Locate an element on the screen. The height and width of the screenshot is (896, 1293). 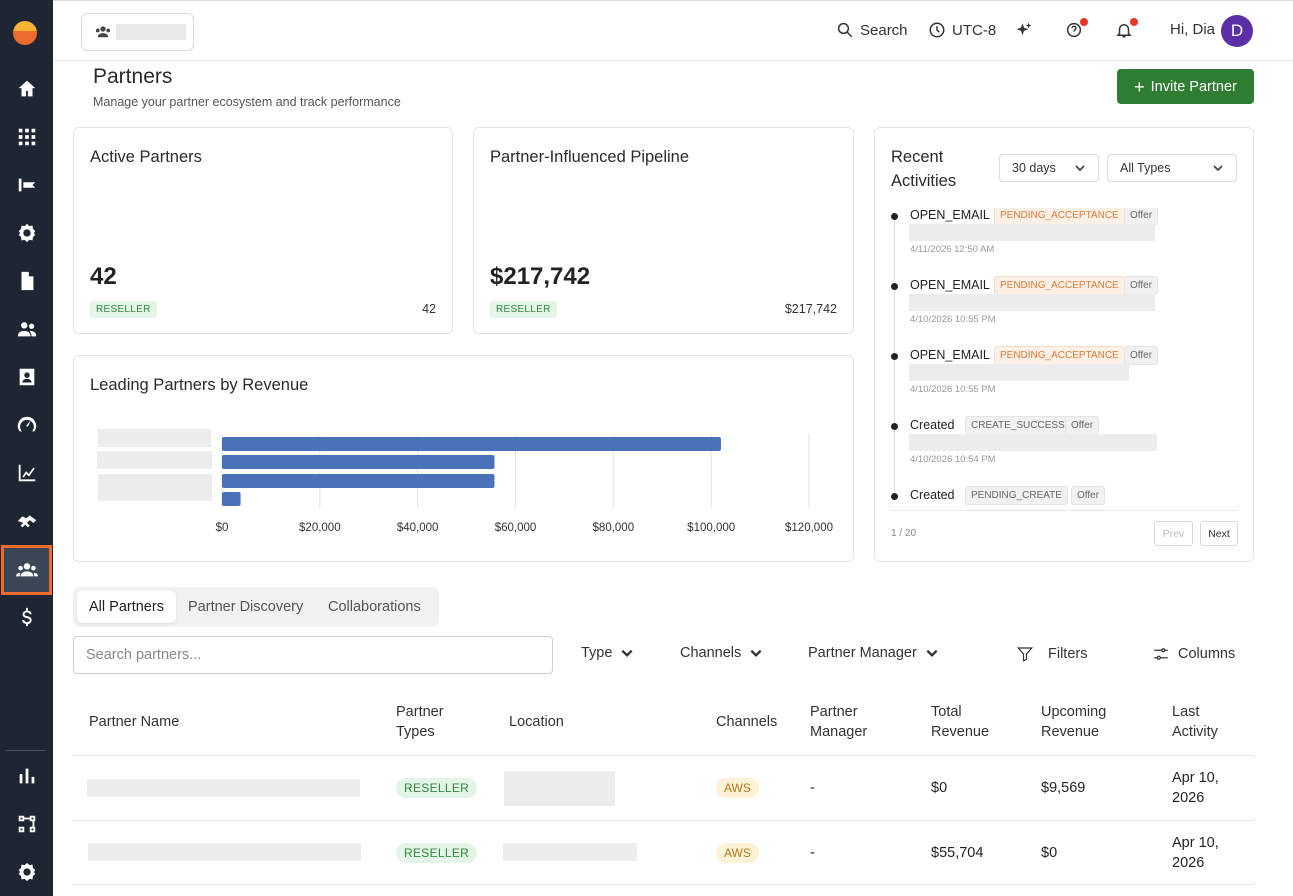
upcoming-revenue-cell: $9,569 is located at coordinates (1063, 788).